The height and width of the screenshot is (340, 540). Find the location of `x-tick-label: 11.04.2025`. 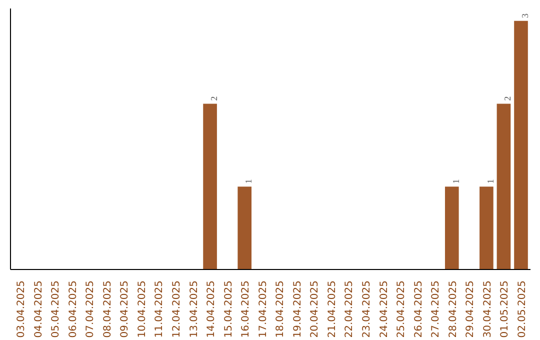

x-tick-label: 11.04.2025 is located at coordinates (160, 309).